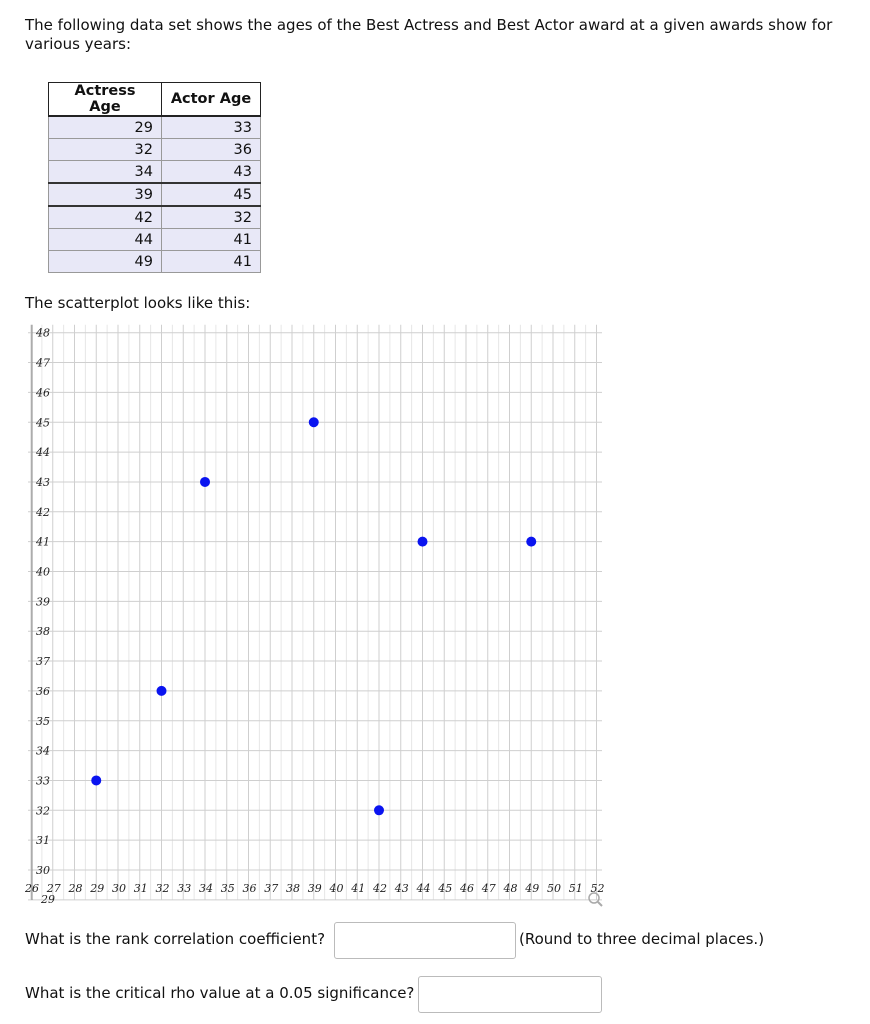 Image resolution: width=870 pixels, height=1024 pixels. I want to click on actor-age-cell: 45, so click(211, 194).